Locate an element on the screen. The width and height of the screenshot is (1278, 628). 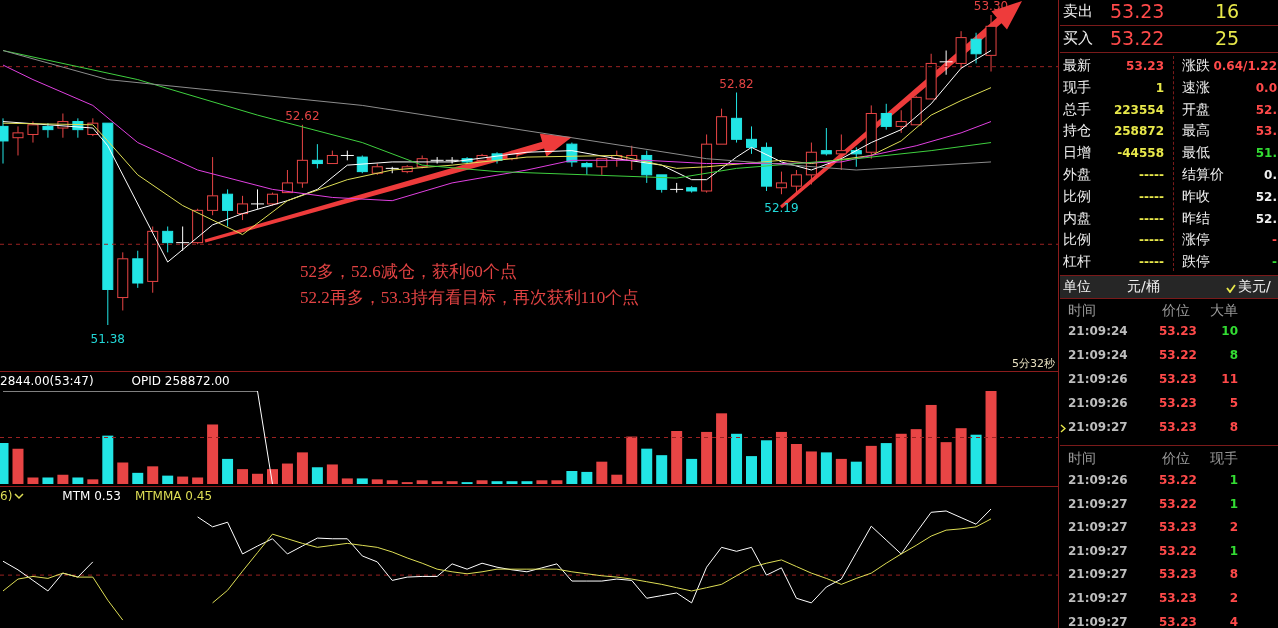
annotation: 51.38 is located at coordinates (107, 339).